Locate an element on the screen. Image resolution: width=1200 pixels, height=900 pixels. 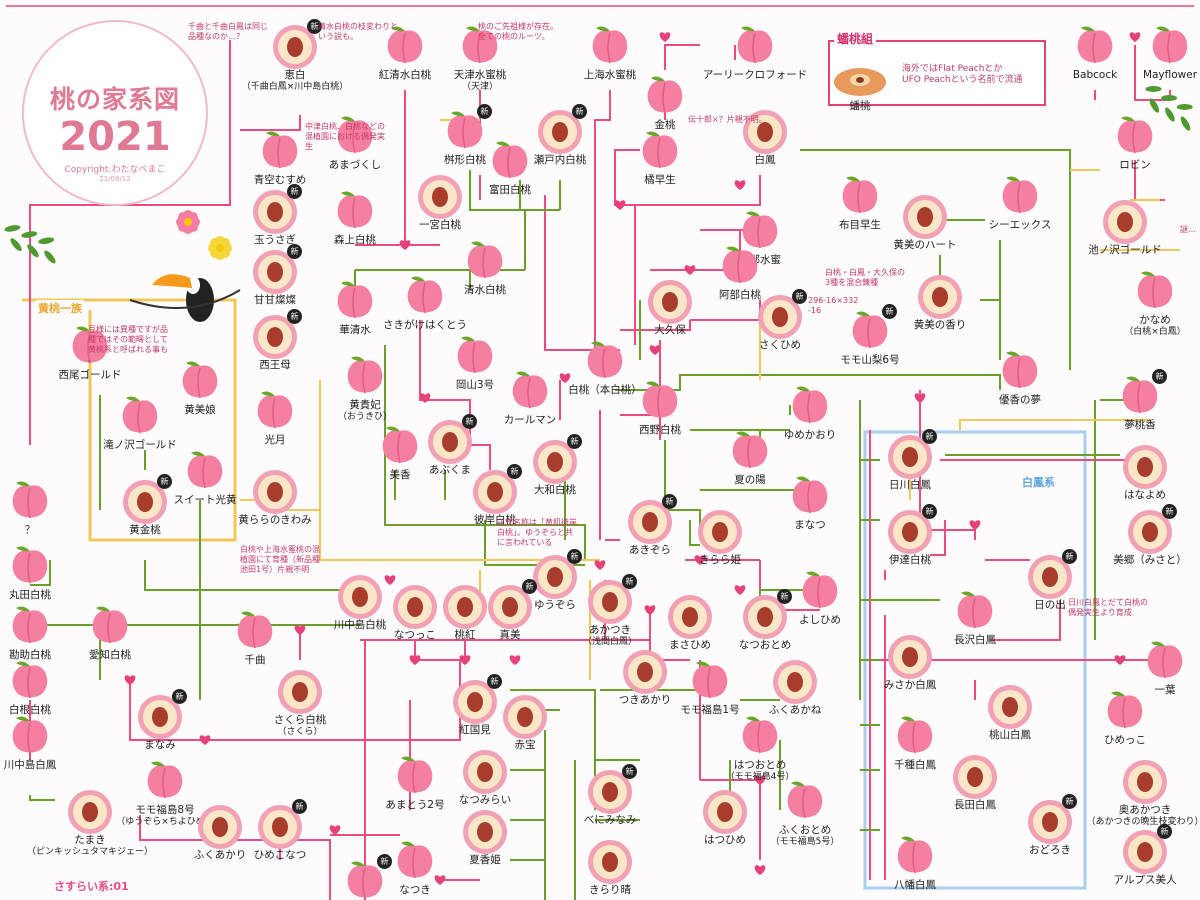
peach-label: 千曲 is located at coordinates (255, 660).